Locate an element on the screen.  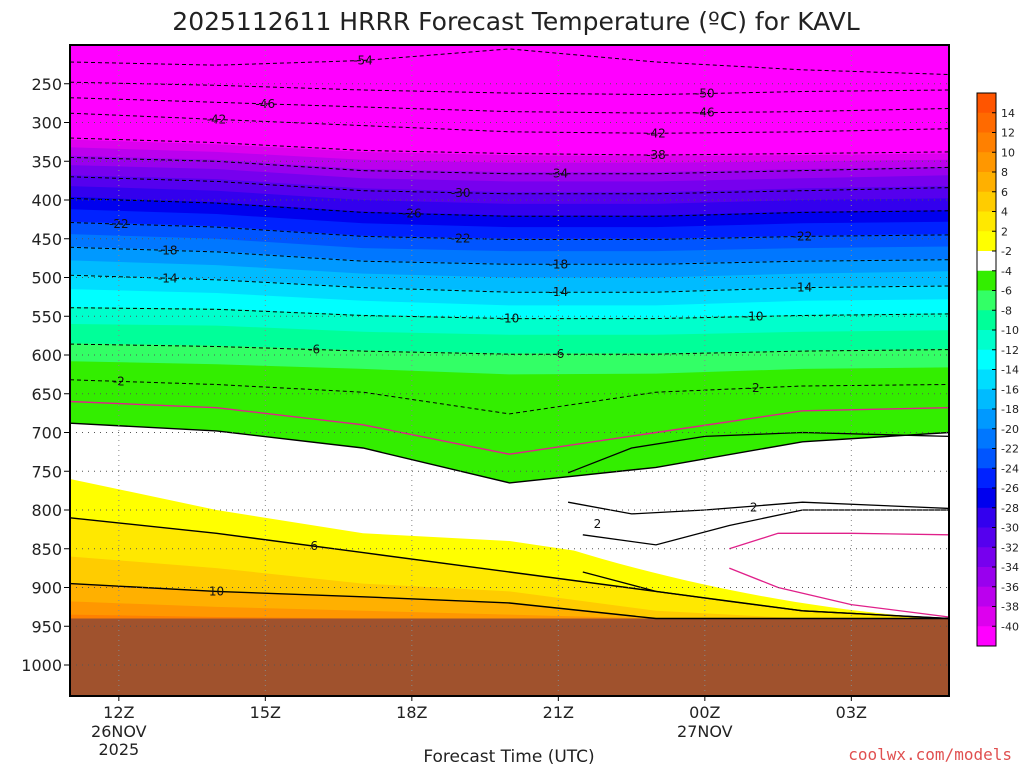
colorbar-tick-label: -32 is located at coordinates (1010, 547).